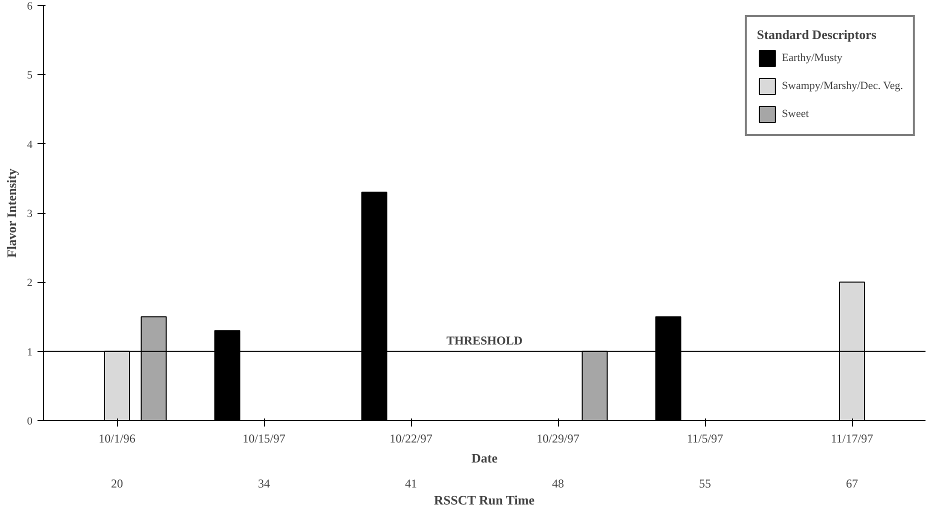  What do you see at coordinates (484, 500) in the screenshot?
I see `text: RSSCT Run Time` at bounding box center [484, 500].